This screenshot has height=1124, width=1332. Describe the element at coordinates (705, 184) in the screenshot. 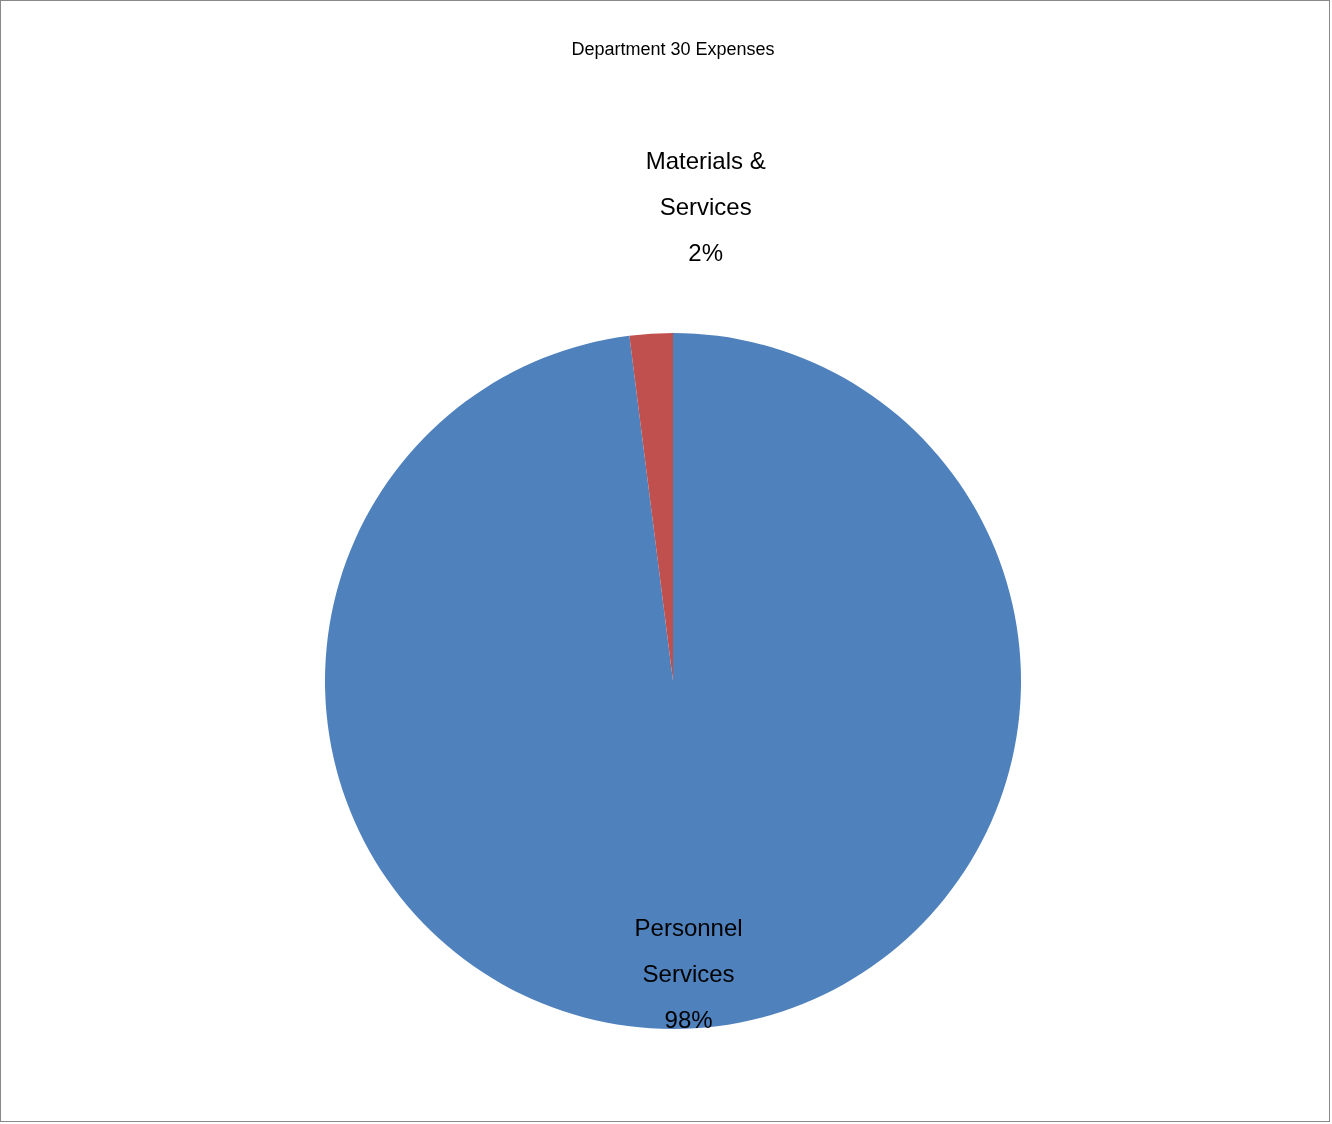

I see `slice-label: Materials & Services` at that location.